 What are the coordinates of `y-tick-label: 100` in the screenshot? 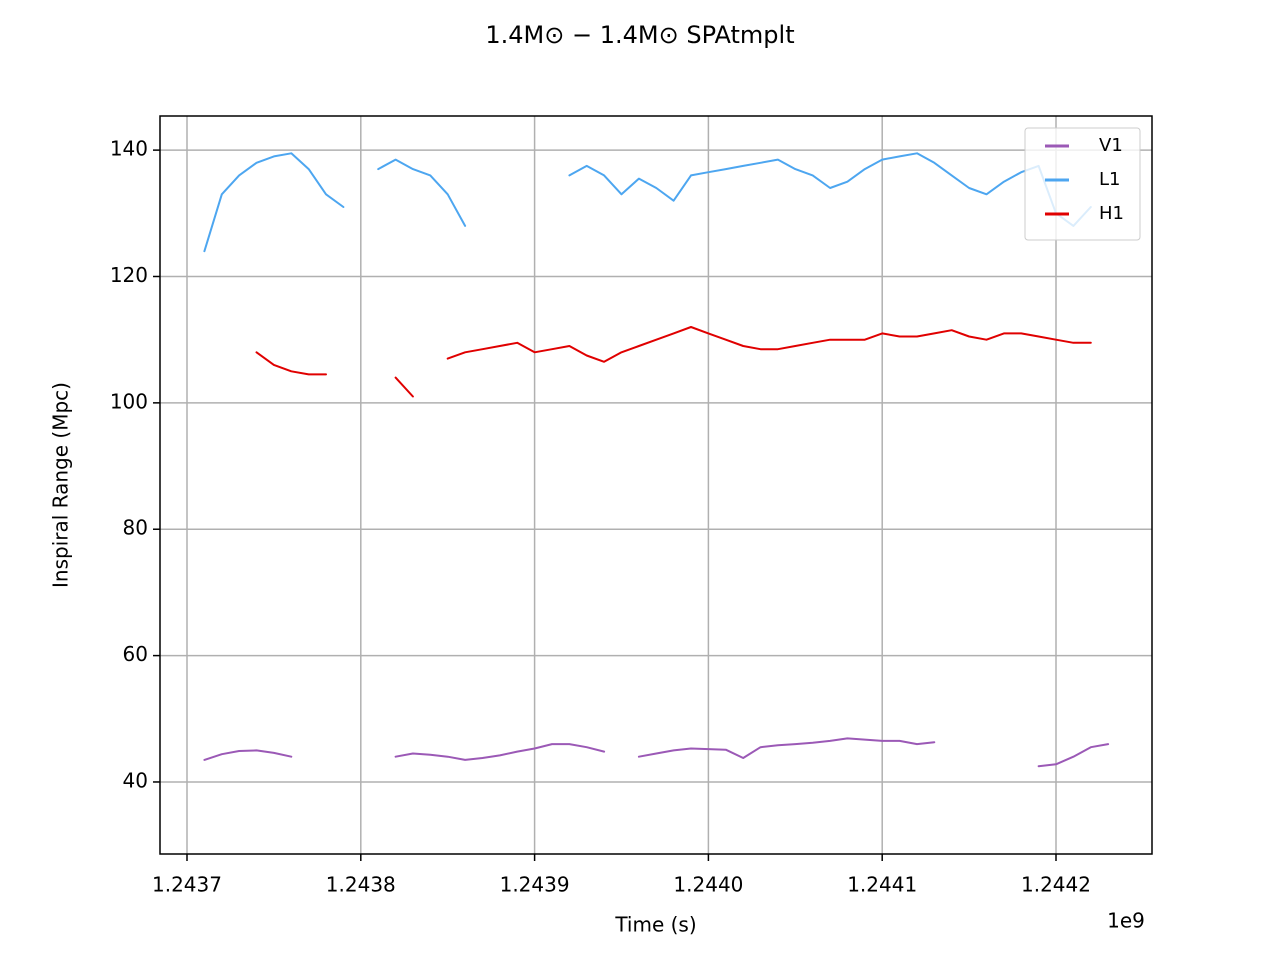 It's located at (129, 401).